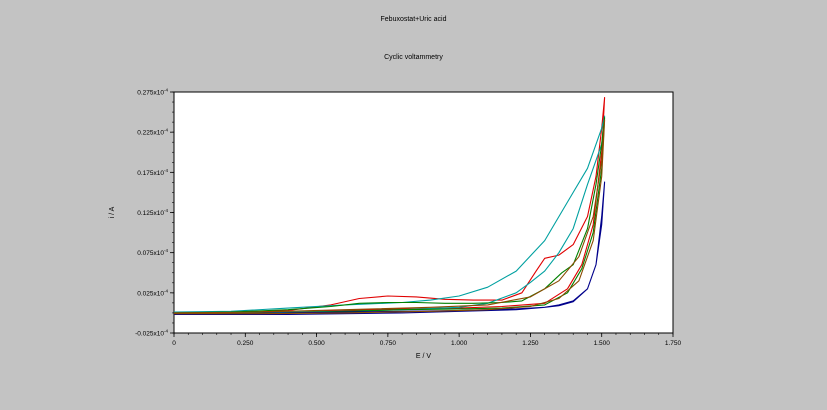 The image size is (827, 410). Describe the element at coordinates (152, 252) in the screenshot. I see `y-tick-label: 0.075x10⁻⁴` at that location.